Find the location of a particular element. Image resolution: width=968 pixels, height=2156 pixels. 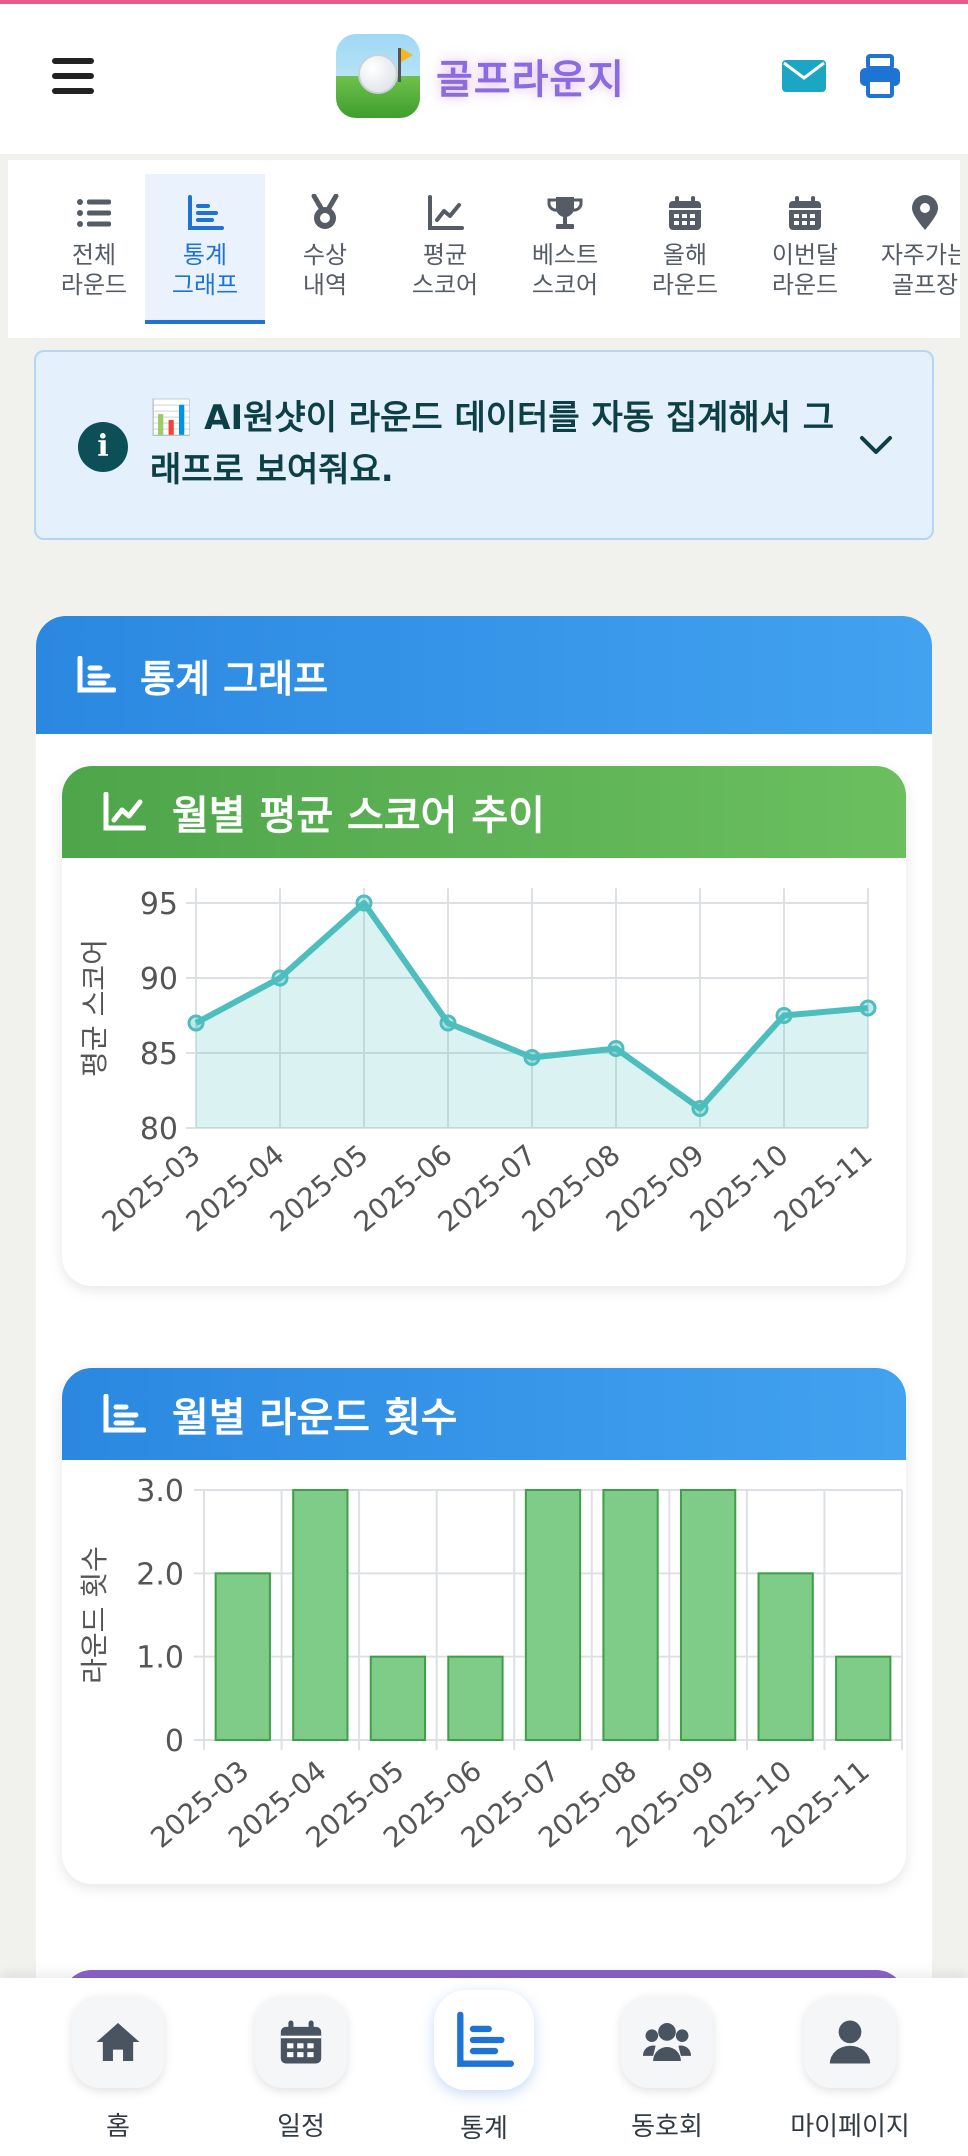

mail-icon is located at coordinates (804, 76).